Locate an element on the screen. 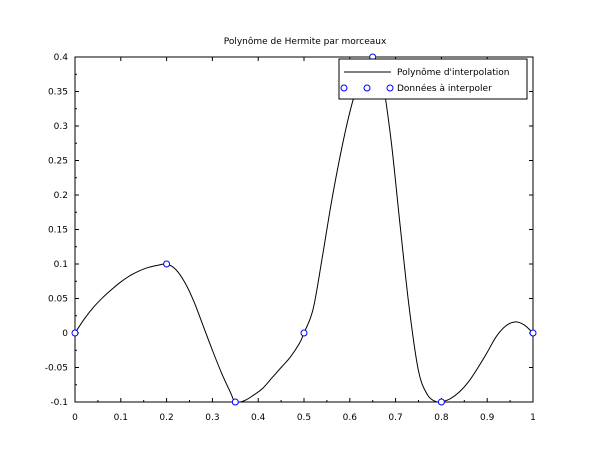 The width and height of the screenshot is (610, 460). x-tick-label: 1 is located at coordinates (533, 418).